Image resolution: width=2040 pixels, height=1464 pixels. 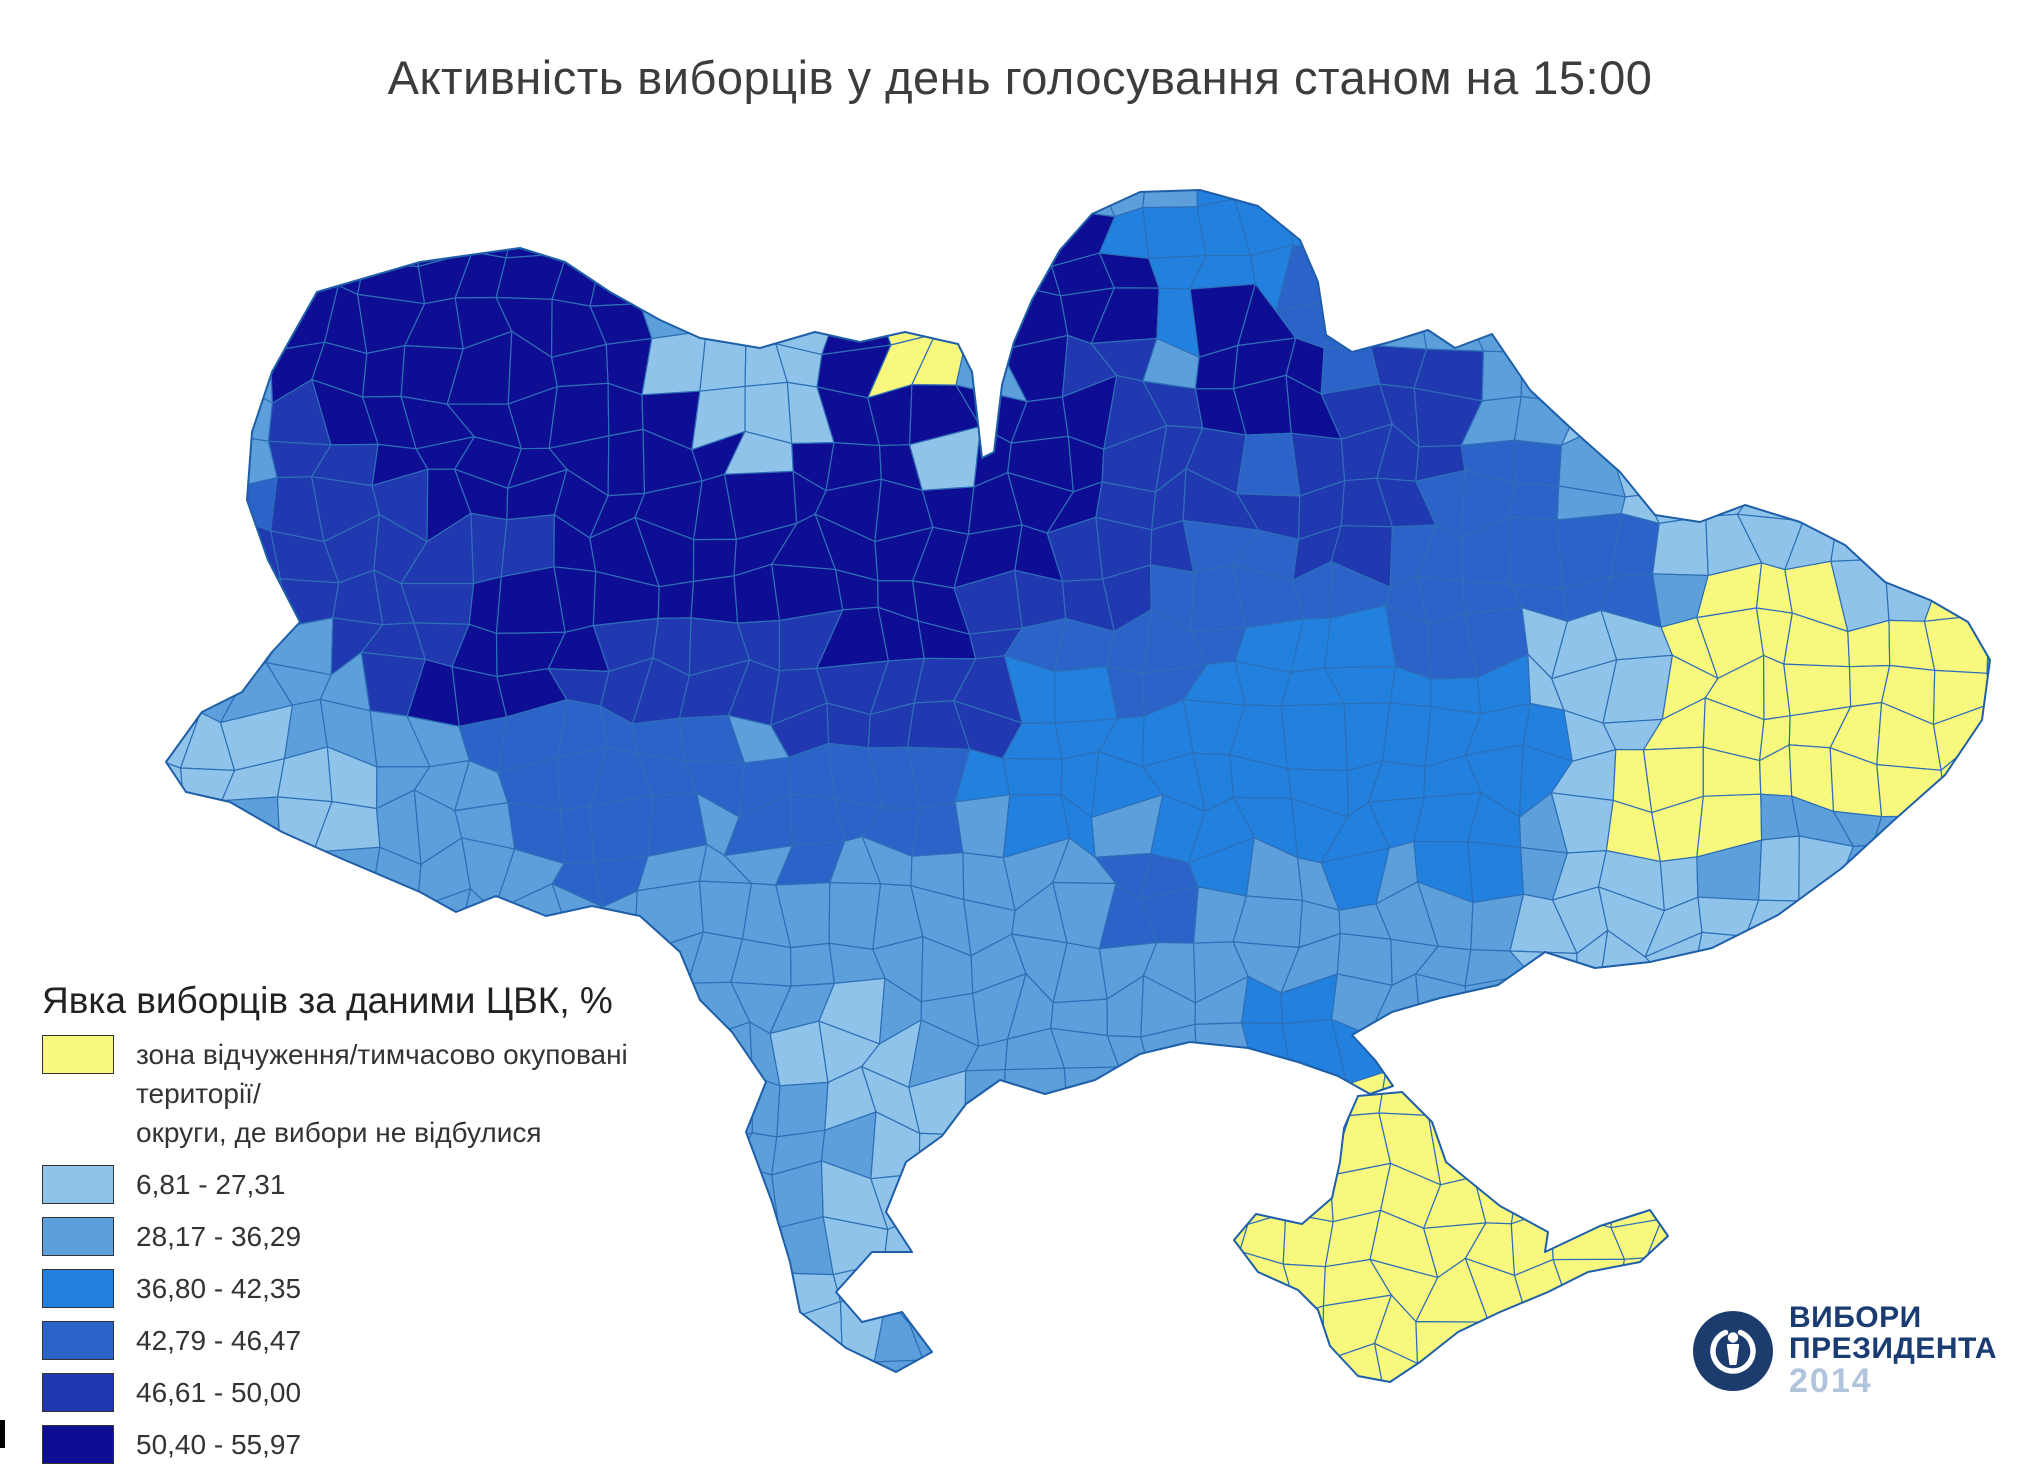 What do you see at coordinates (1855, 1317) in the screenshot?
I see `logo-line1: ВИБОРИ` at bounding box center [1855, 1317].